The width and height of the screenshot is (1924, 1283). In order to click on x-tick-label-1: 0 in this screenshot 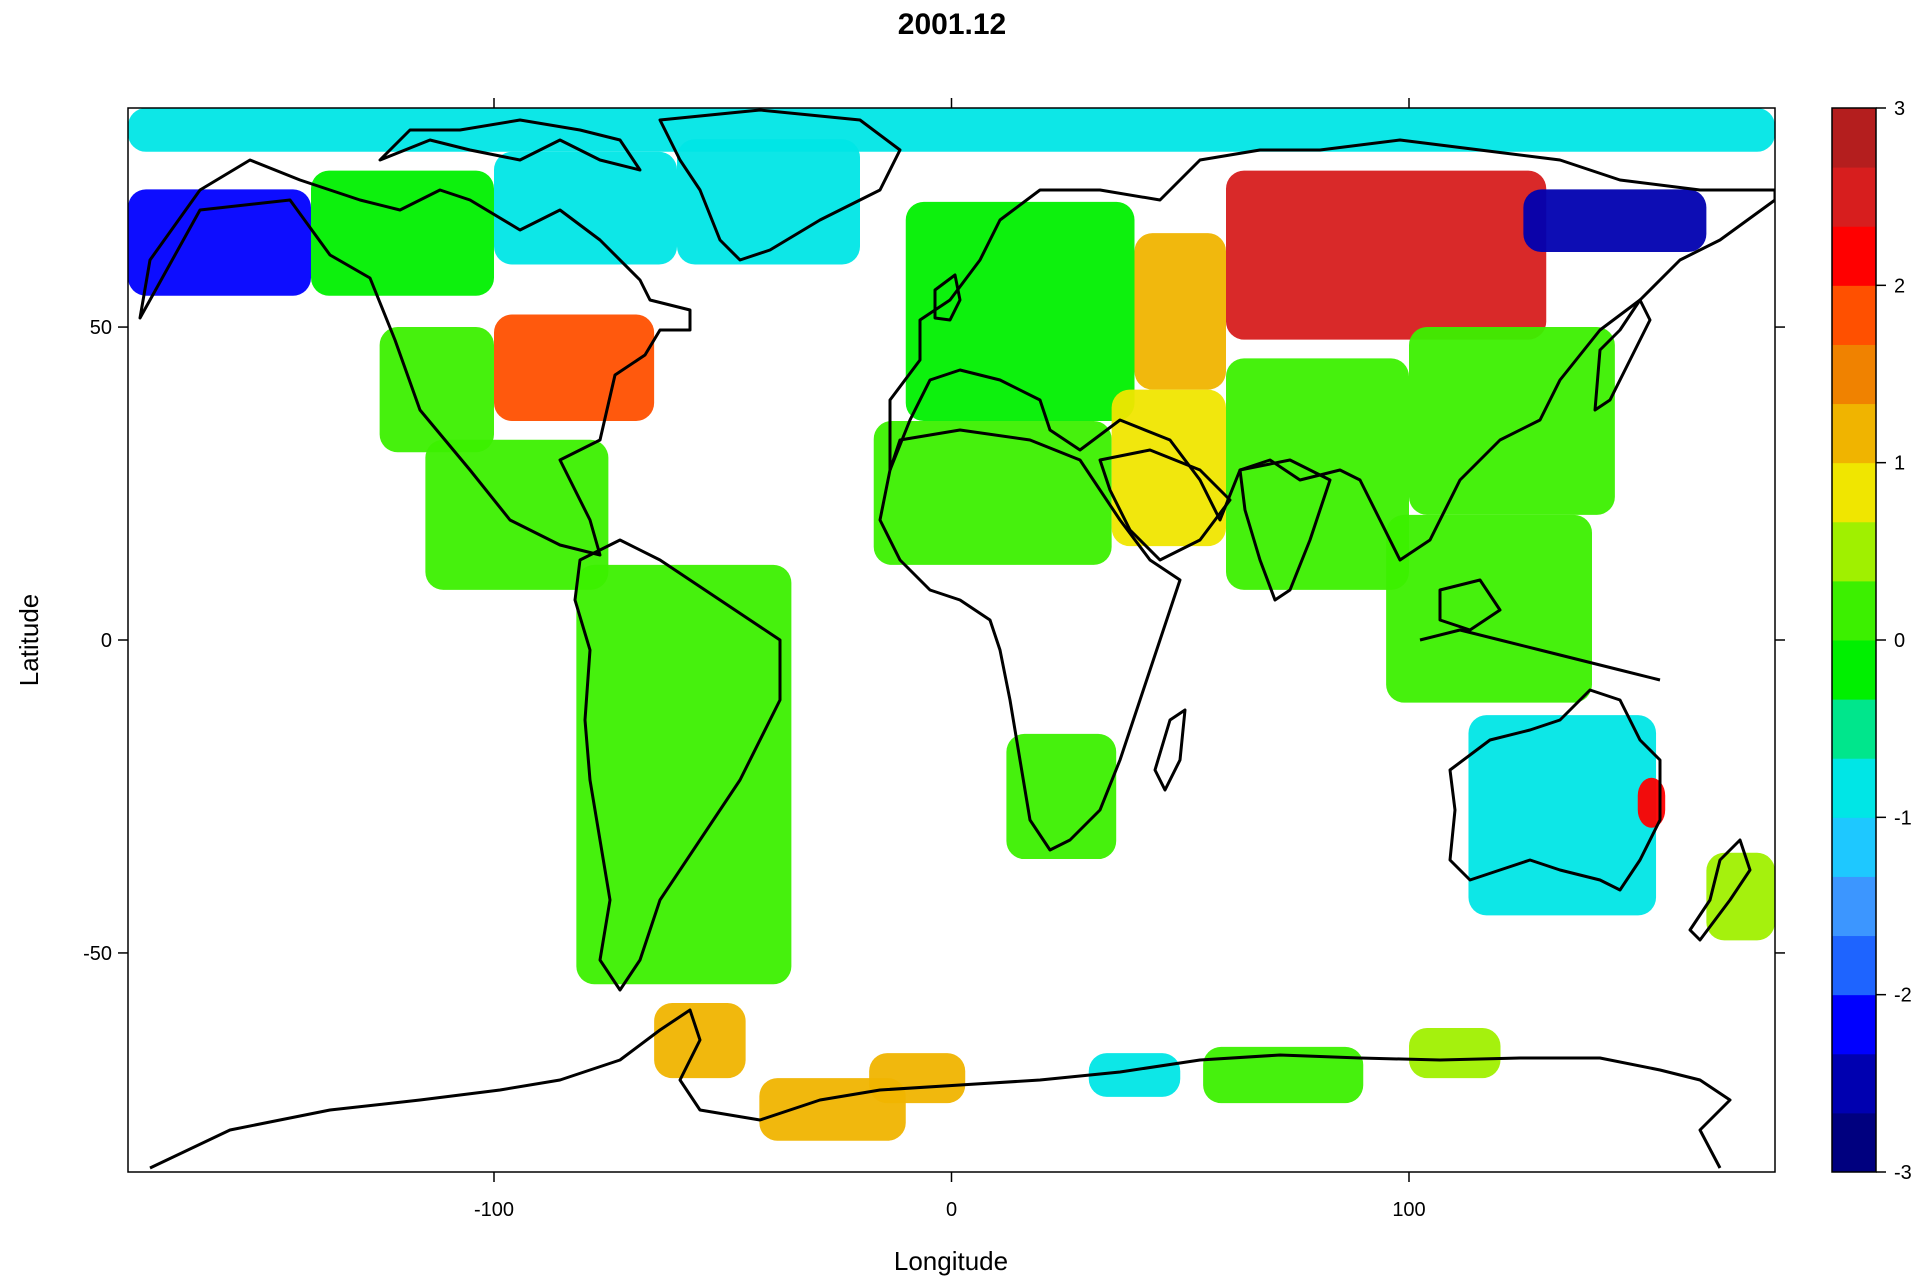, I will do `click(951, 1210)`.